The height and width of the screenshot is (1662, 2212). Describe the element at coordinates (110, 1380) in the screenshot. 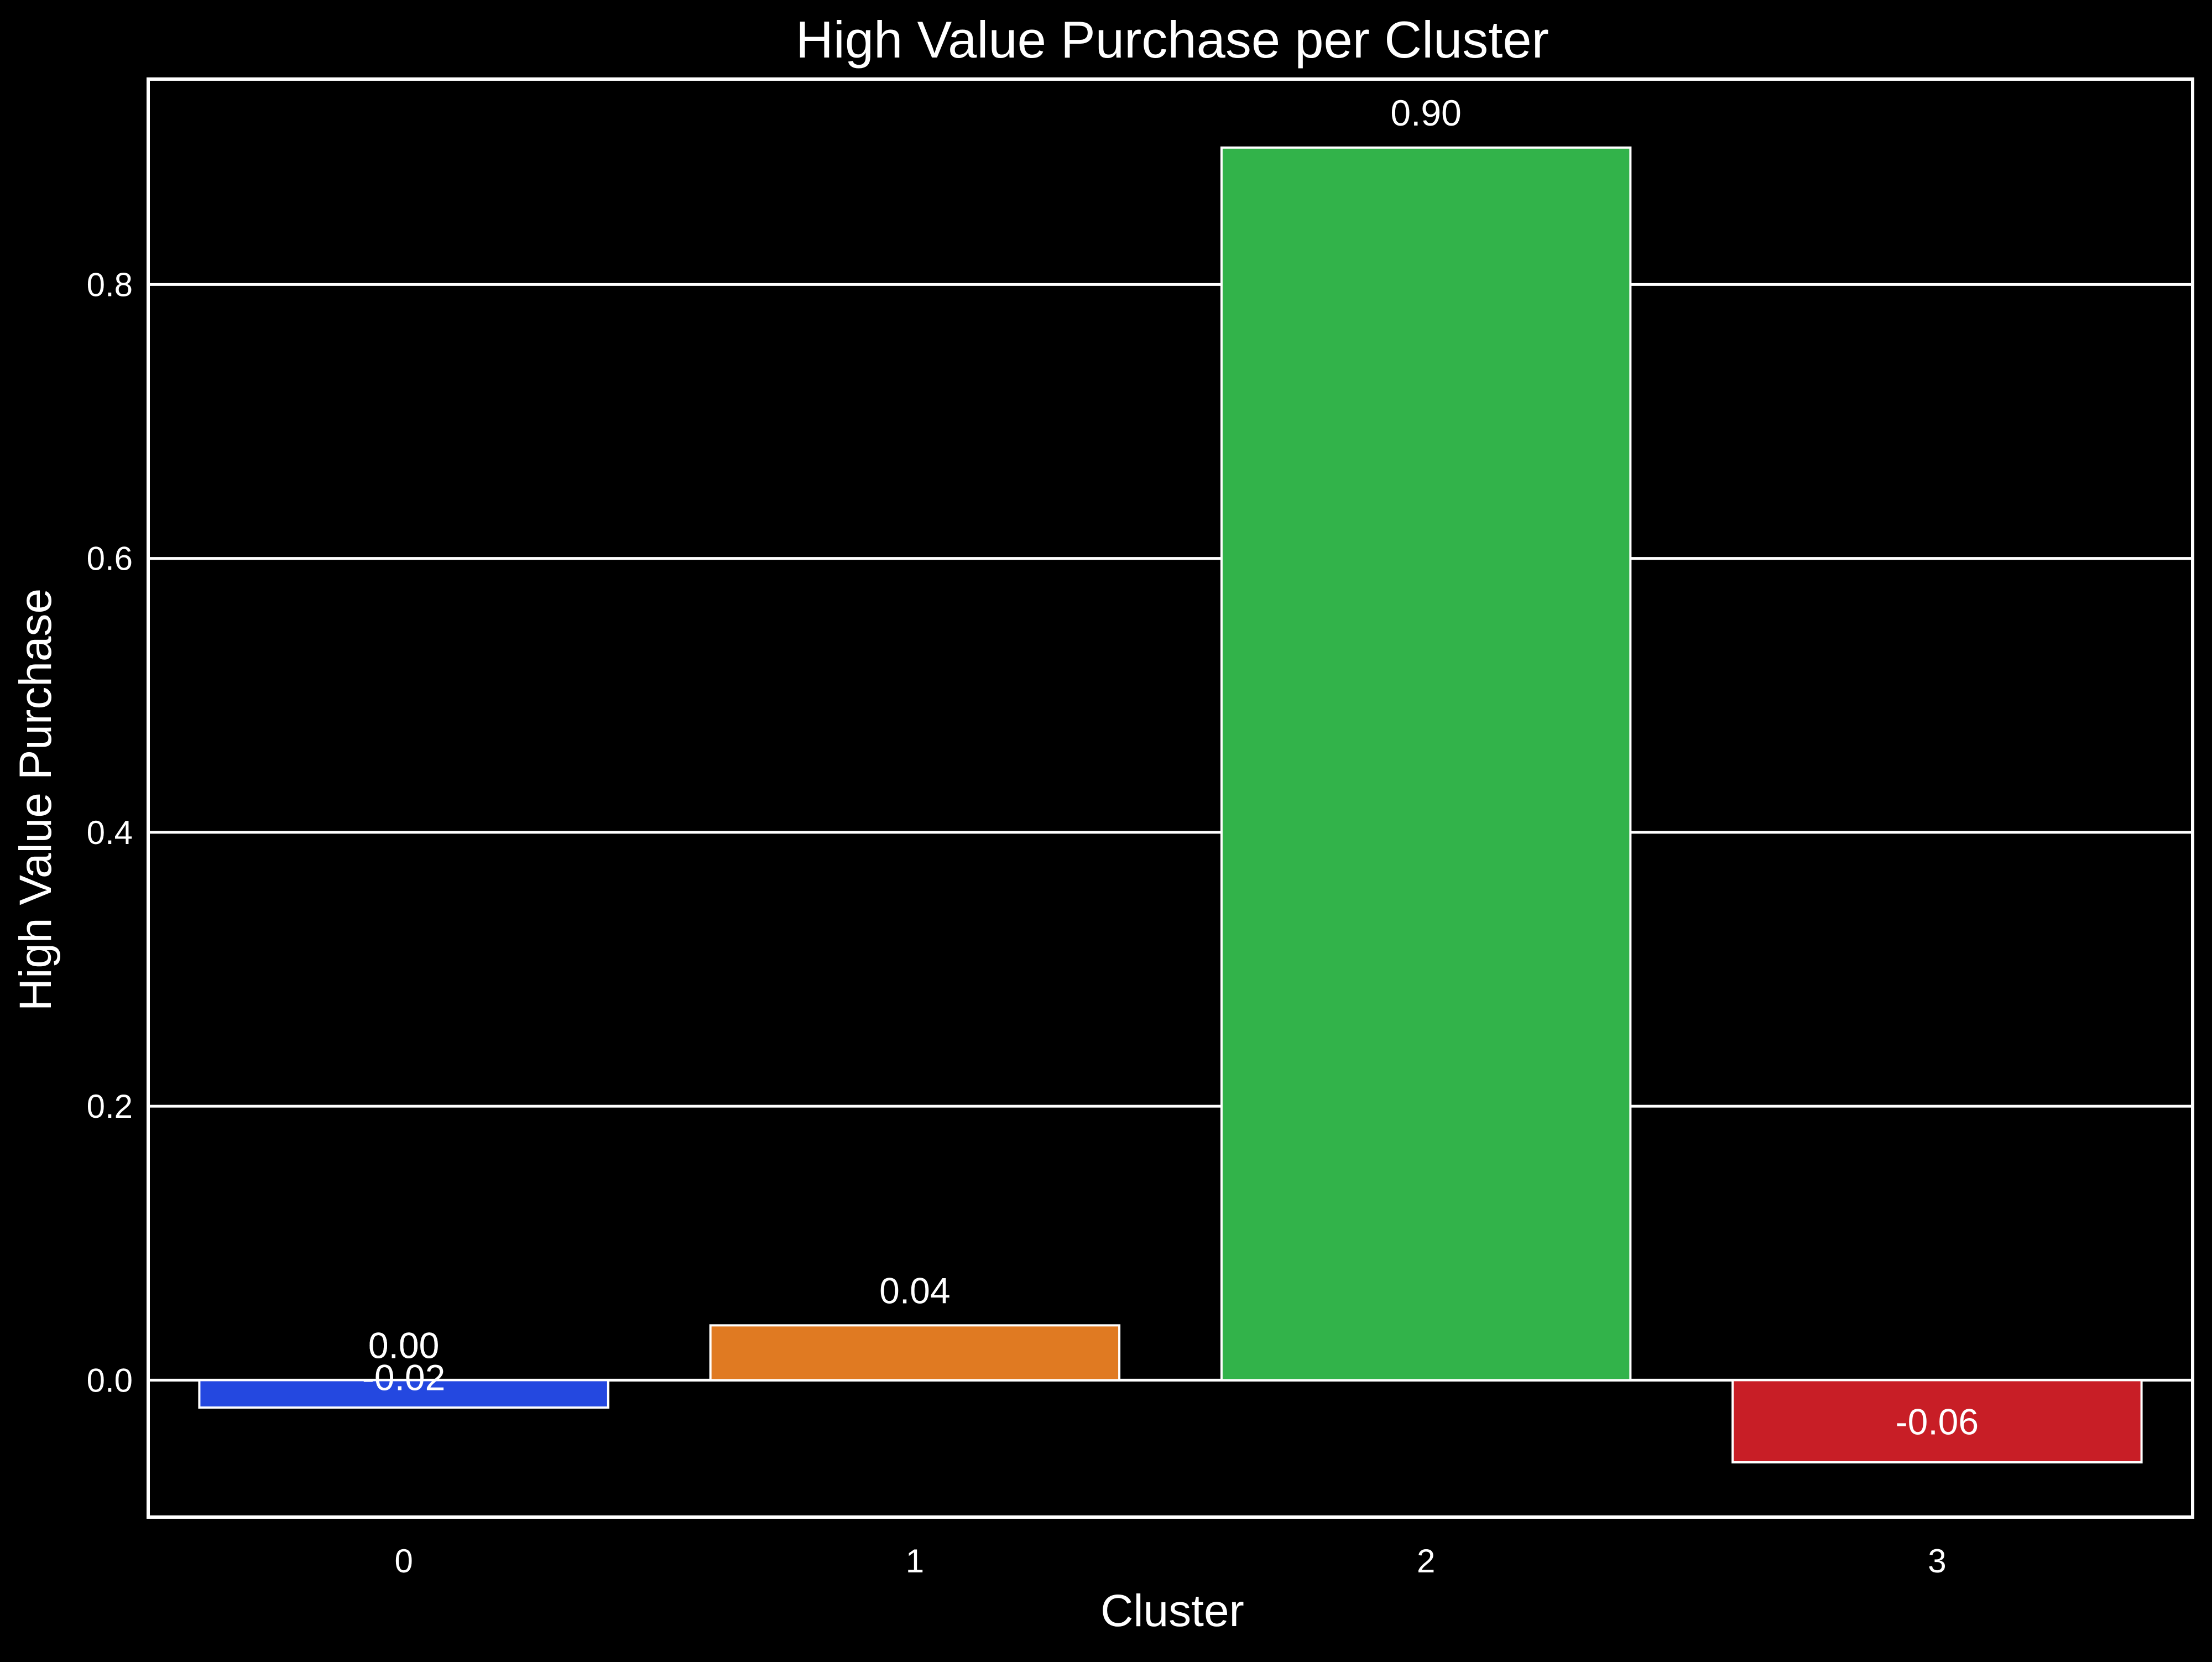

I see `y-tick-label: 0.0` at that location.